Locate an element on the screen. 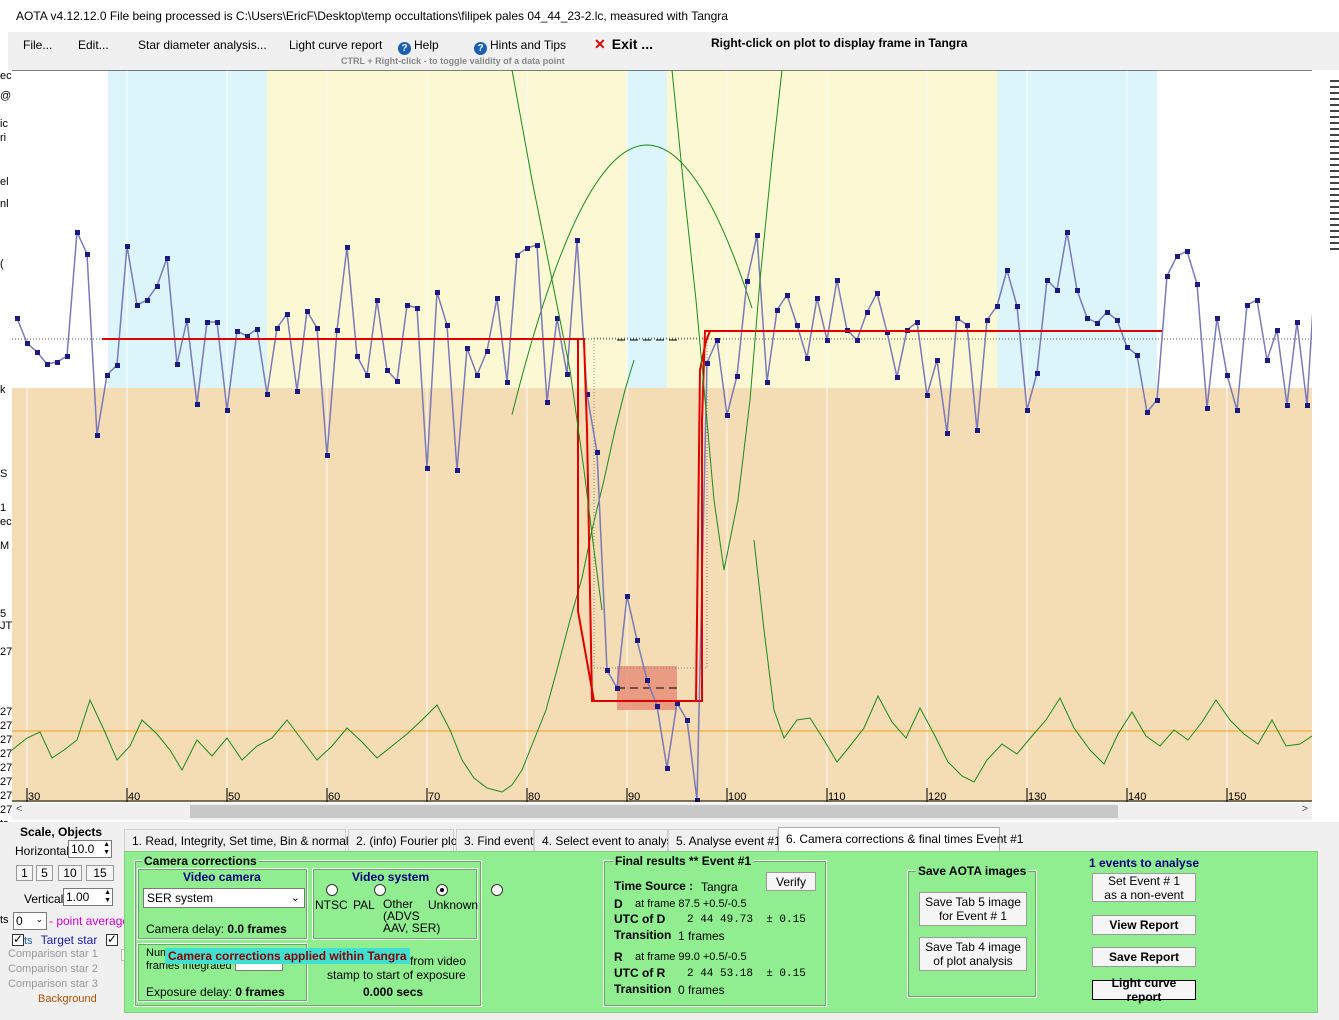 The image size is (1339, 1020). target-star-checkbox is located at coordinates (112, 939).